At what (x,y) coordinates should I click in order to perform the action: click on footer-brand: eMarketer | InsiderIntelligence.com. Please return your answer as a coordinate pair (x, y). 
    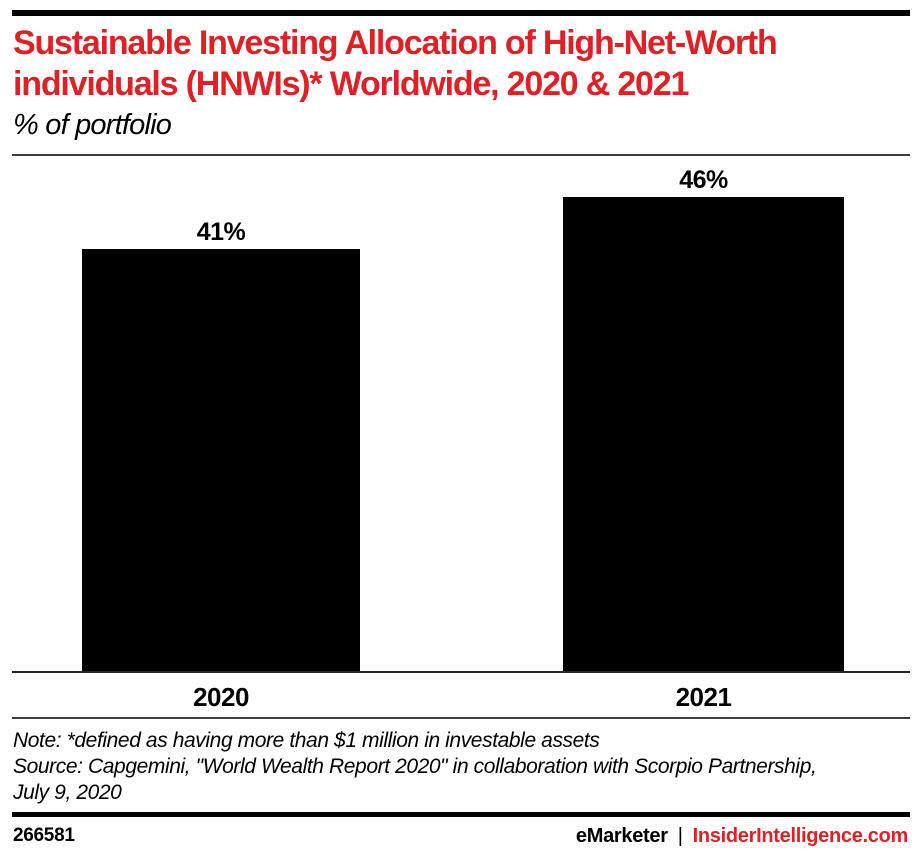
    Looking at the image, I should click on (742, 836).